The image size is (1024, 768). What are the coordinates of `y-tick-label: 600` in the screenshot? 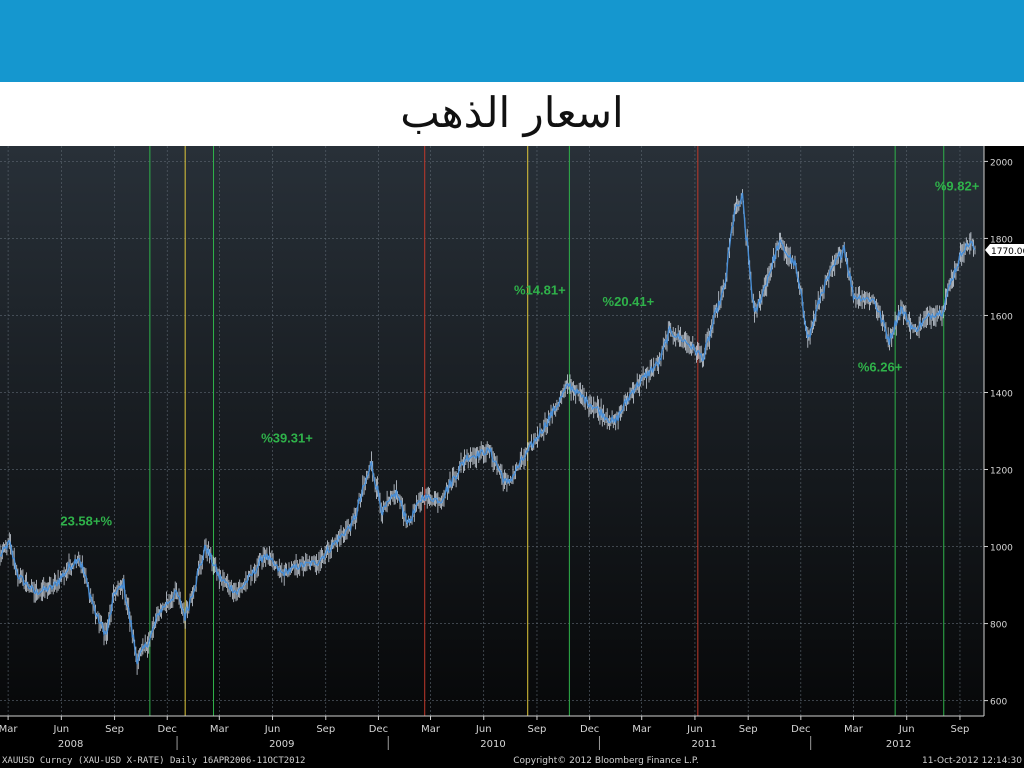 It's located at (998, 703).